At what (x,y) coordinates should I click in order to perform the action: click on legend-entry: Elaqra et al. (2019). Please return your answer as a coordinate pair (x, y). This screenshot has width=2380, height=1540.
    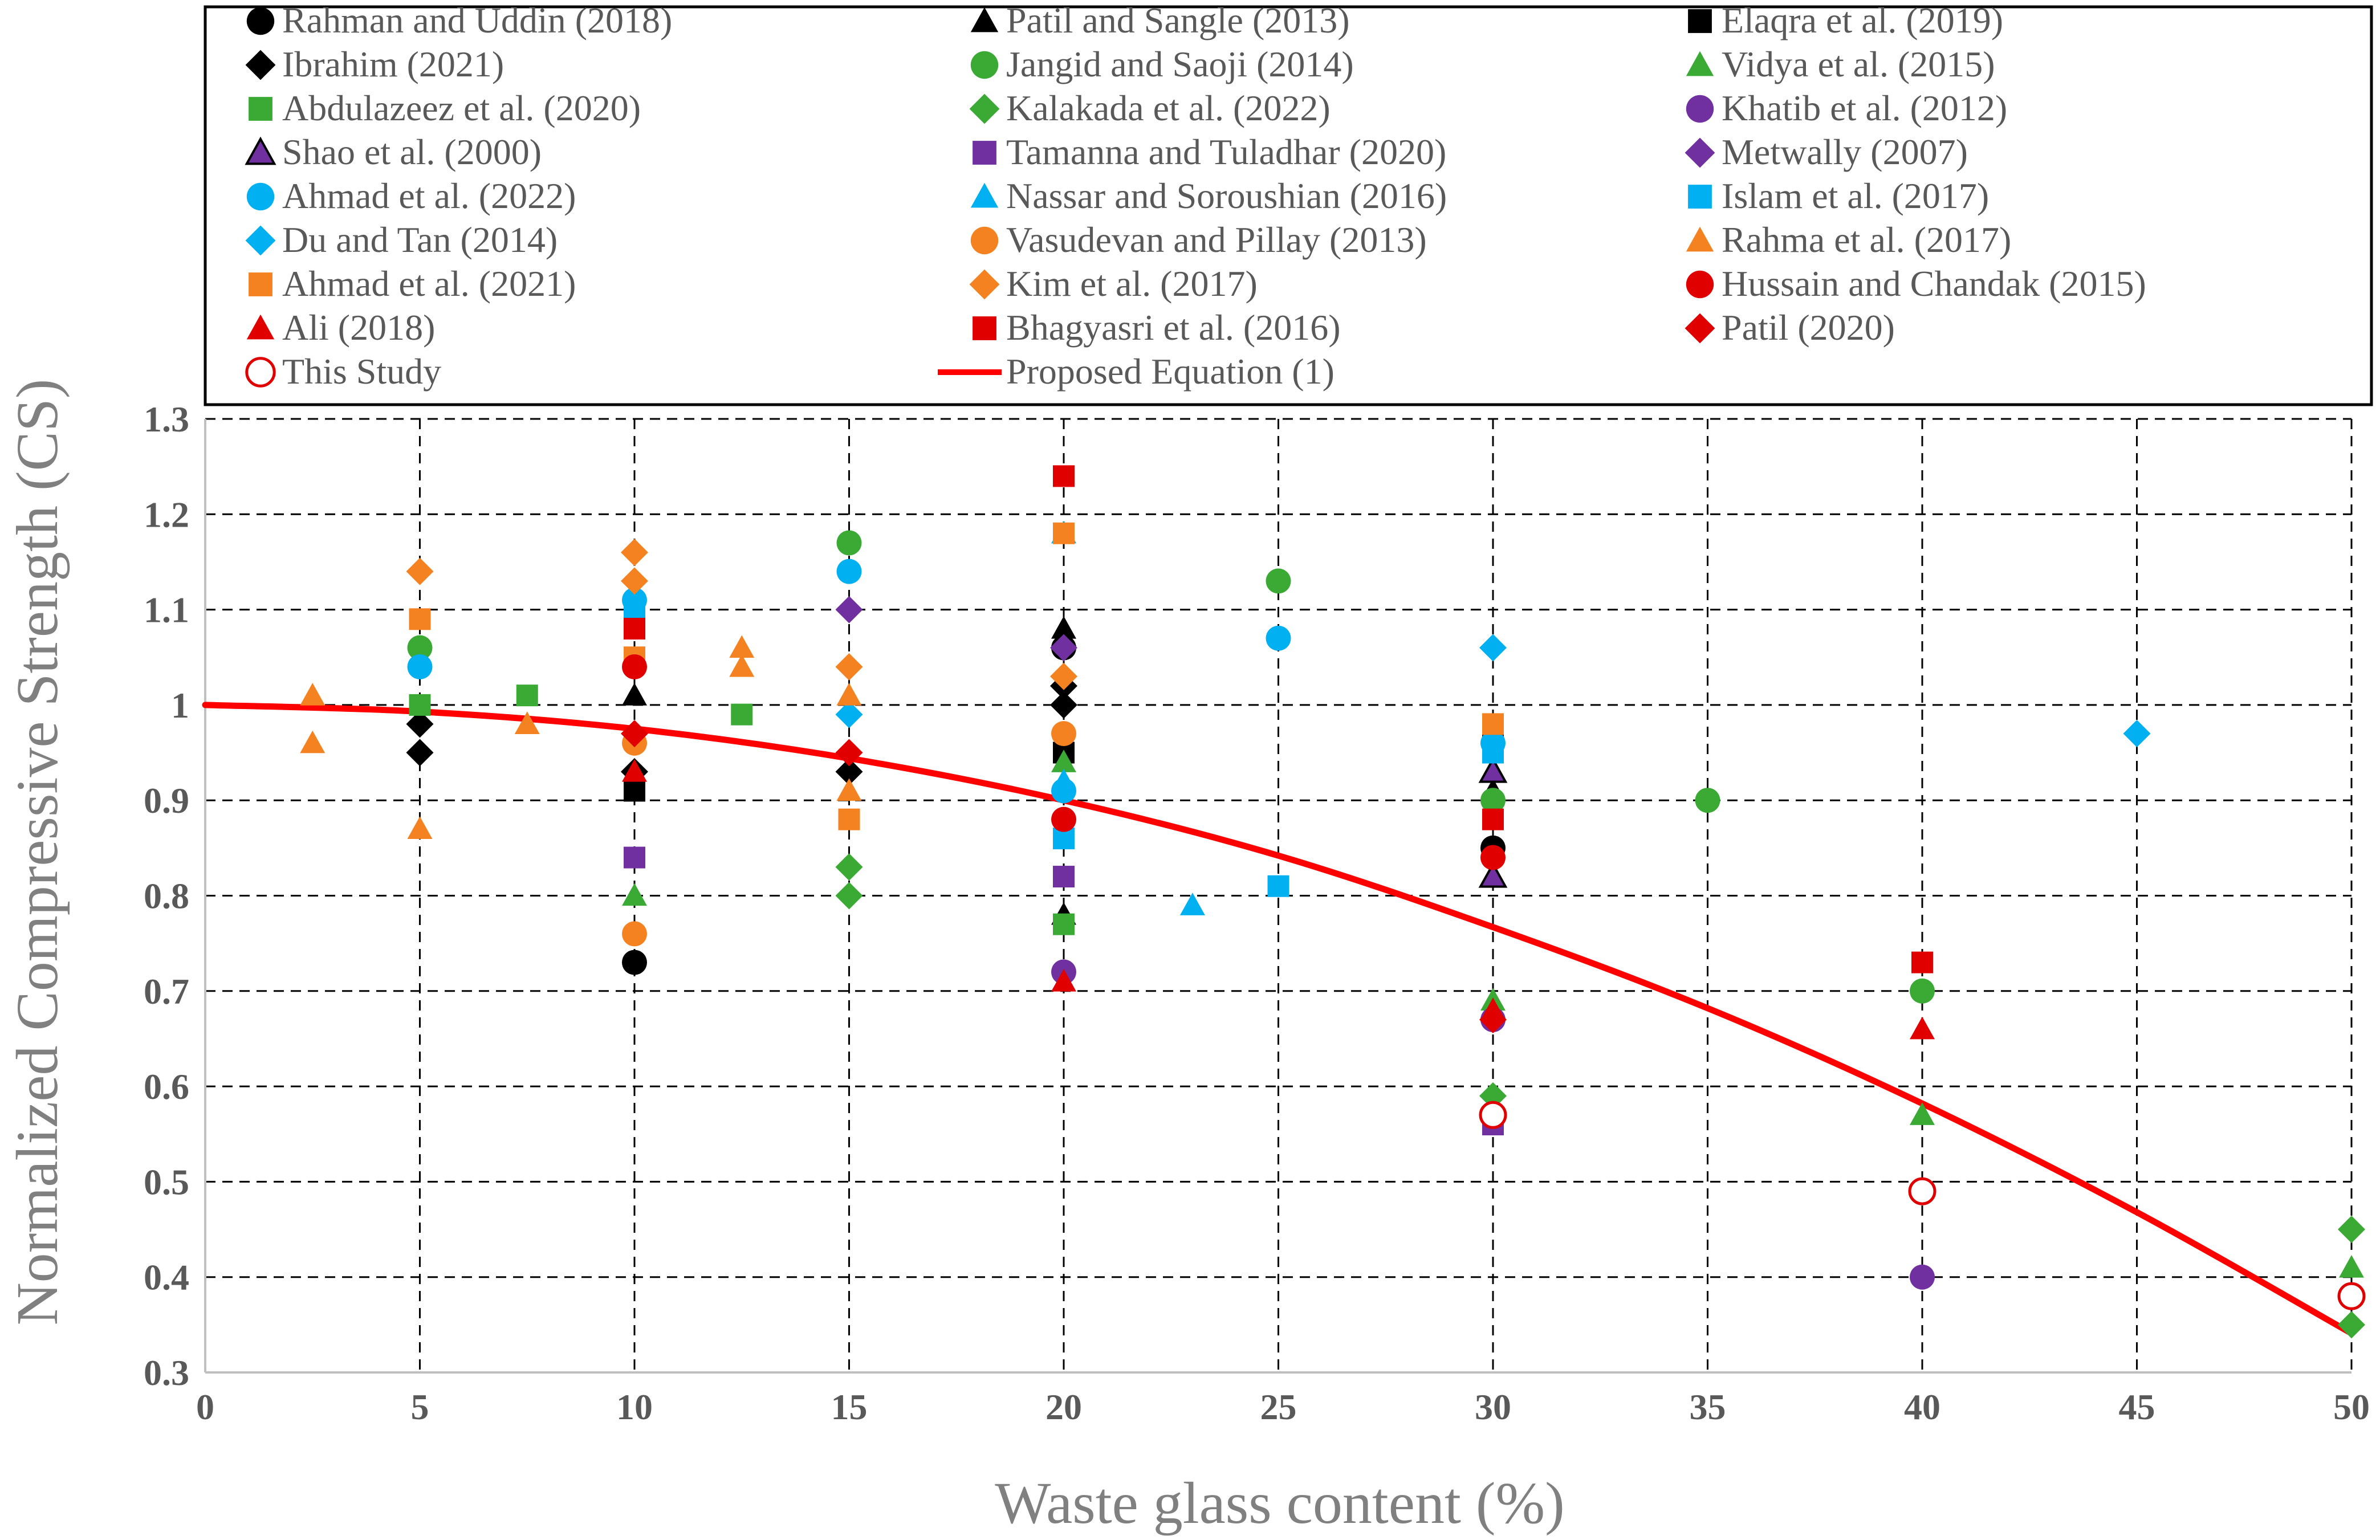
    Looking at the image, I should click on (1845, 20).